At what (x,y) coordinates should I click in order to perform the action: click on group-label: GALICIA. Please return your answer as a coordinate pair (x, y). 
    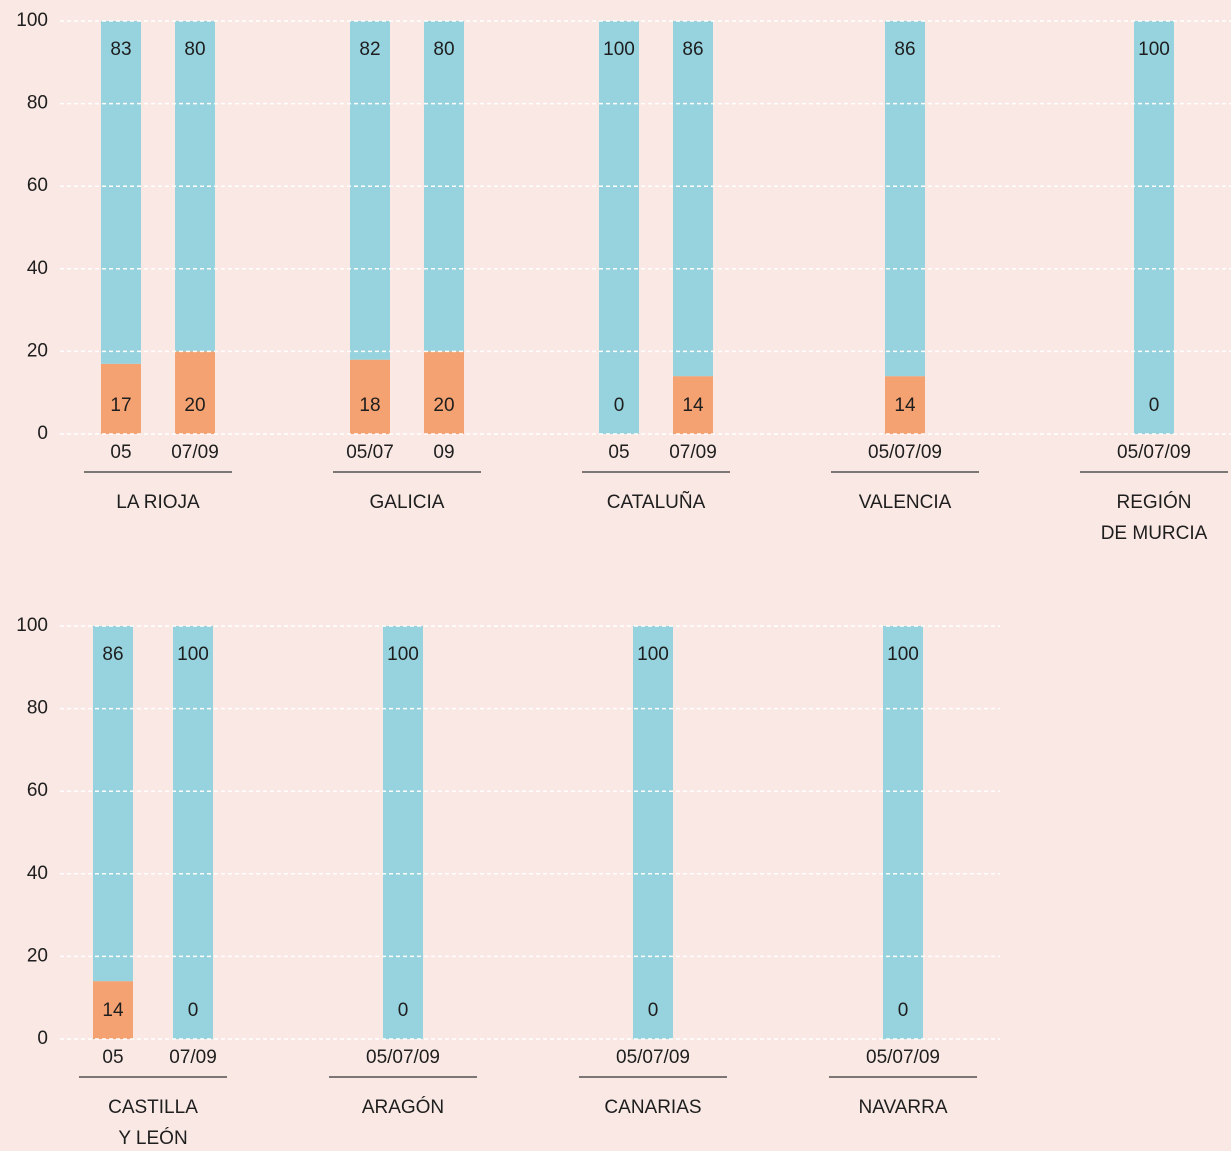
    Looking at the image, I should click on (407, 502).